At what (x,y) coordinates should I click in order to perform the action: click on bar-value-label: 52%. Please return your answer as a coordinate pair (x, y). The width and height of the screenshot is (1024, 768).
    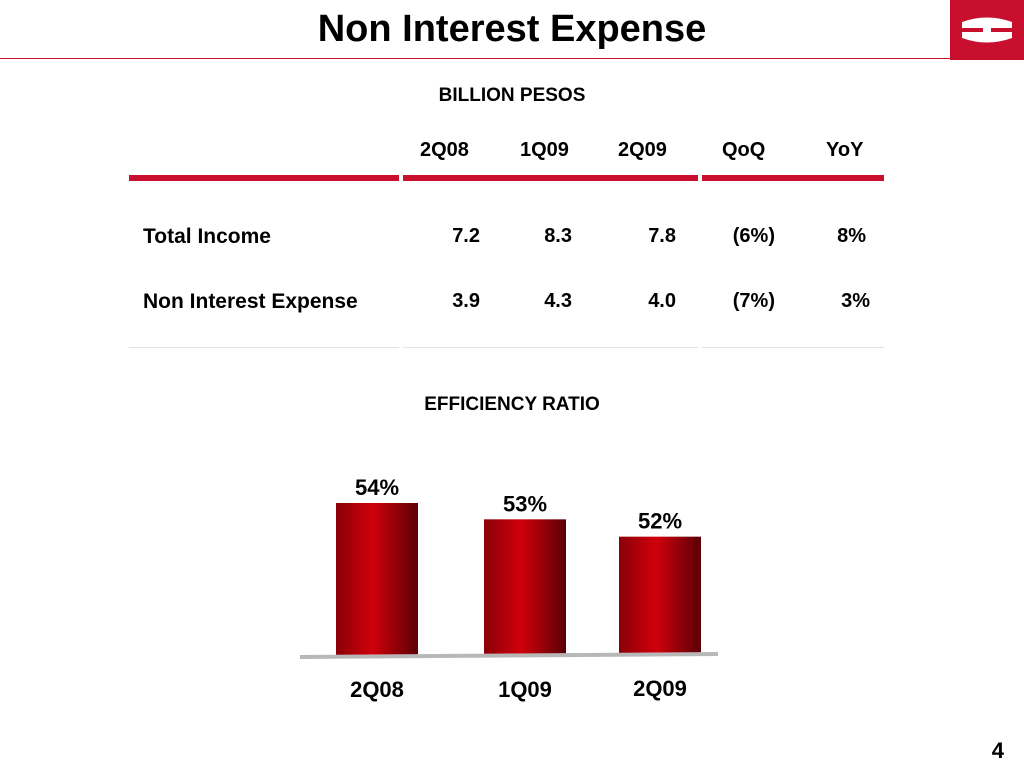
    Looking at the image, I should click on (660, 521).